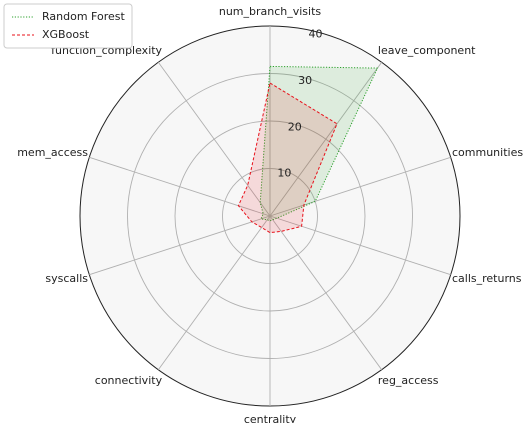  What do you see at coordinates (83, 16) in the screenshot?
I see `legend-label: Random Forest` at bounding box center [83, 16].